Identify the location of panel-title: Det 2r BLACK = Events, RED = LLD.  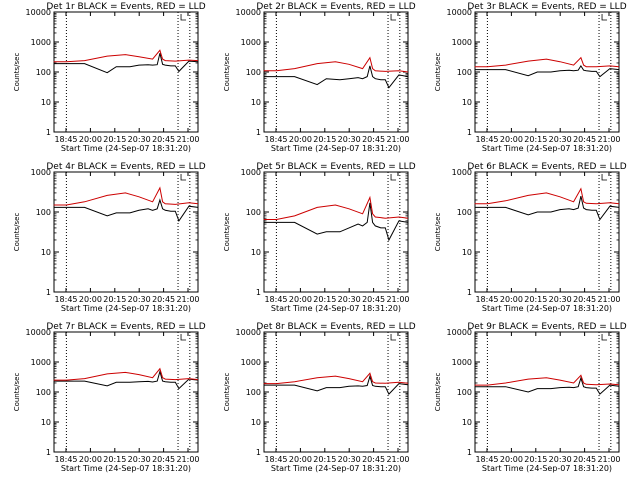
(335, 7).